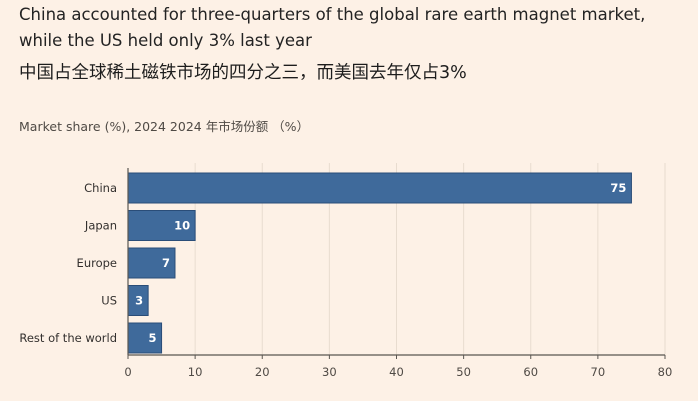 This screenshot has width=698, height=401. What do you see at coordinates (109, 301) in the screenshot?
I see `category-label: US` at bounding box center [109, 301].